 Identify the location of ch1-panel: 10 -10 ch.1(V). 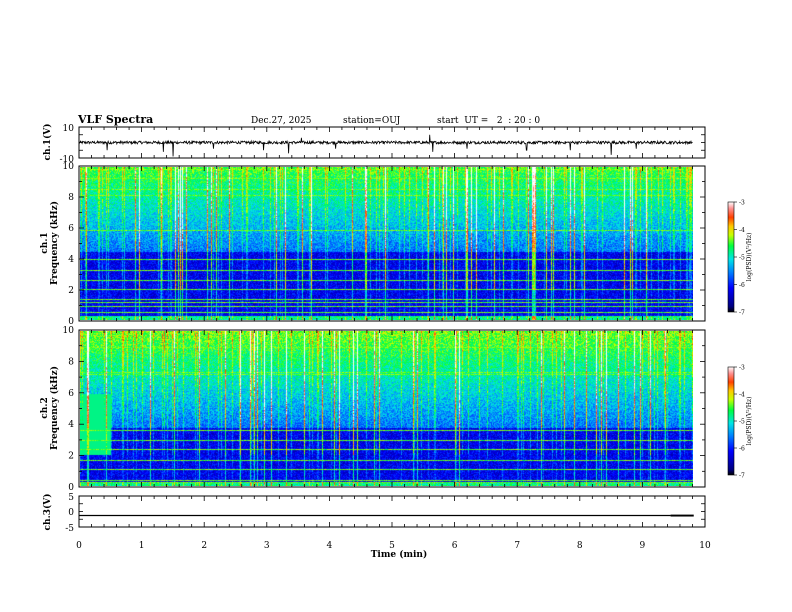
(374, 144).